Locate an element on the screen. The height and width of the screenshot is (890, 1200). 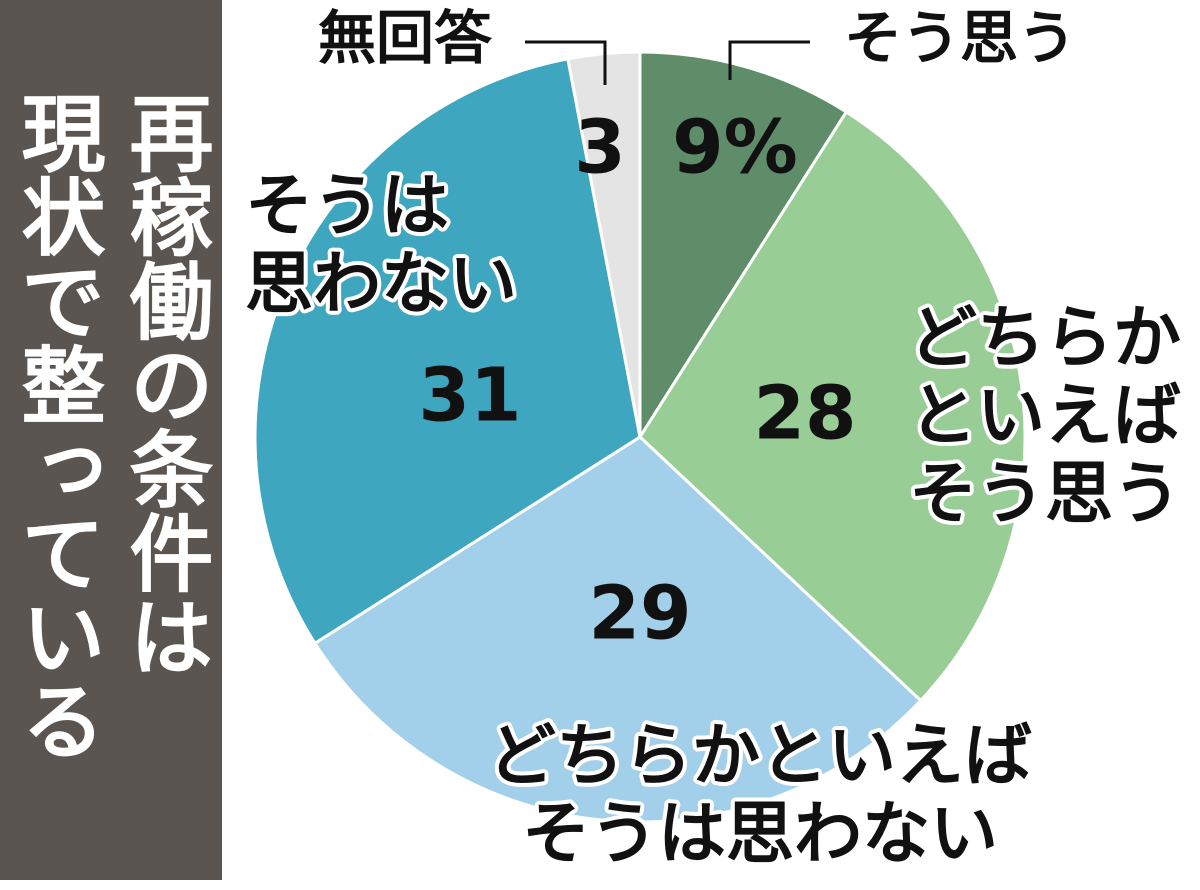
category-label: そうは思わない is located at coordinates (381, 245).